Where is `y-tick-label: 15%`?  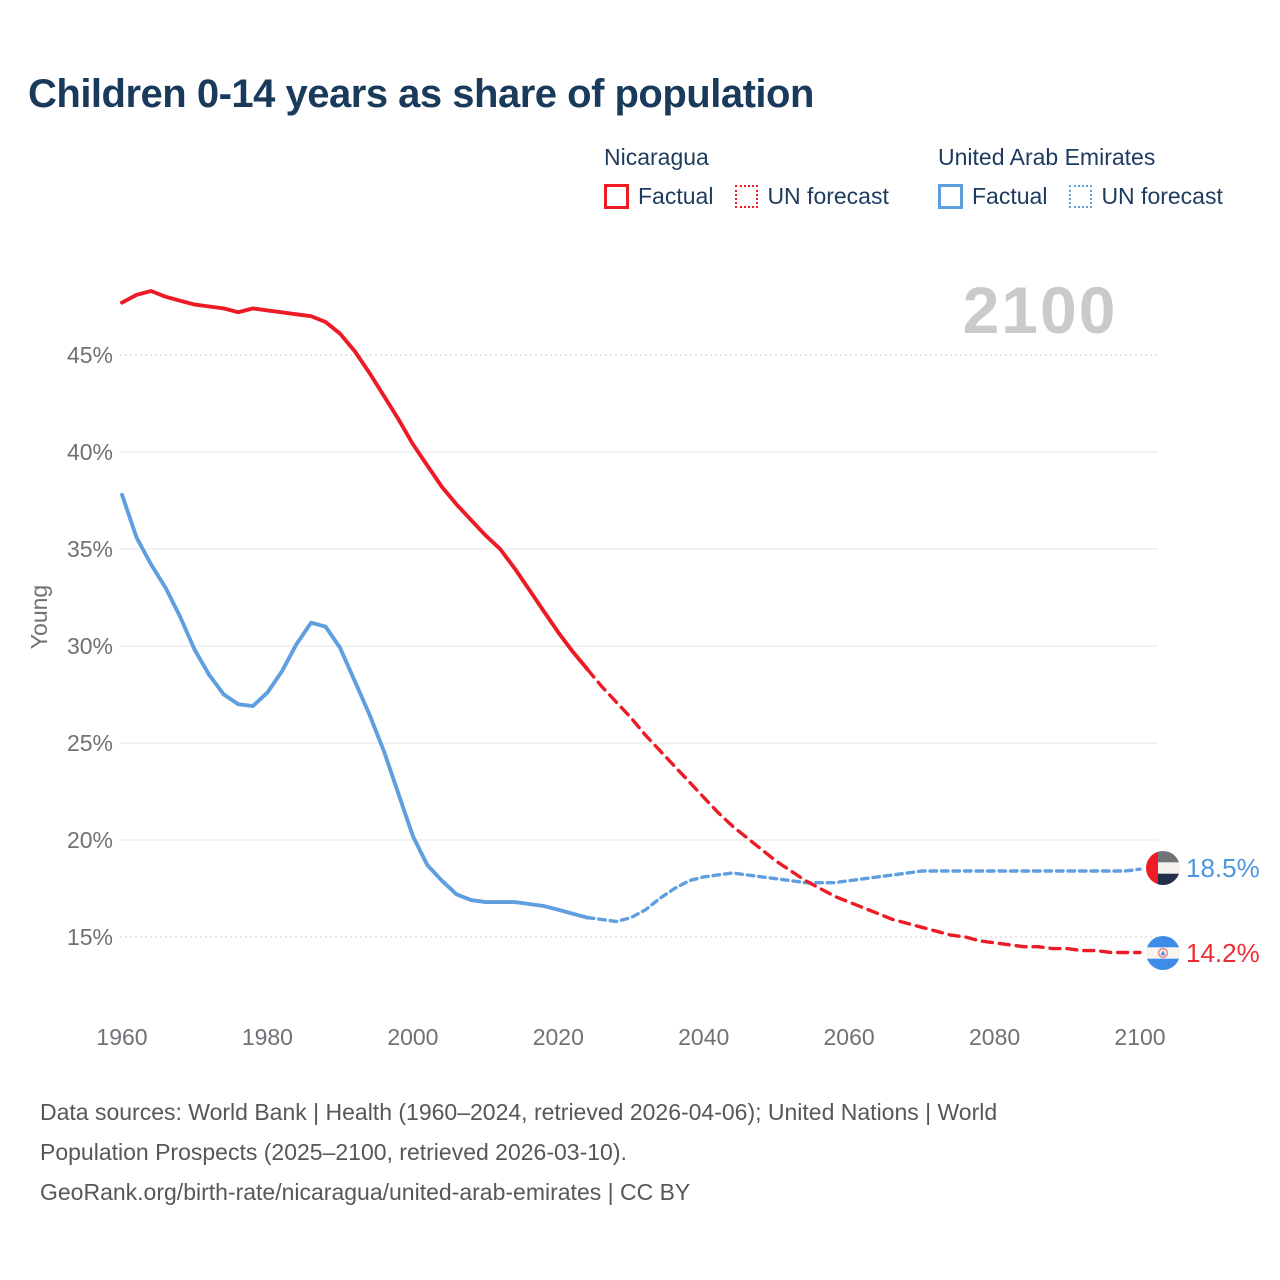
y-tick-label: 15% is located at coordinates (90, 937).